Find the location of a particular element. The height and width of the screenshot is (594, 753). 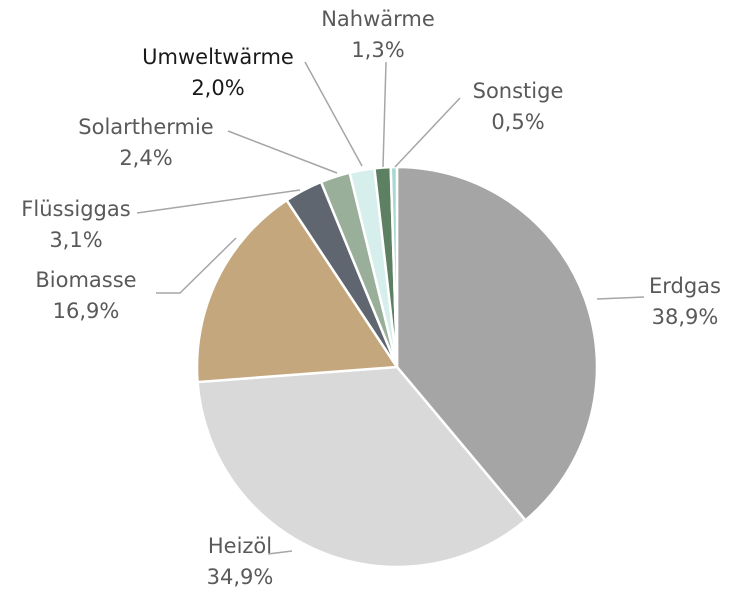

slice-label: Solarthermie is located at coordinates (145, 127).